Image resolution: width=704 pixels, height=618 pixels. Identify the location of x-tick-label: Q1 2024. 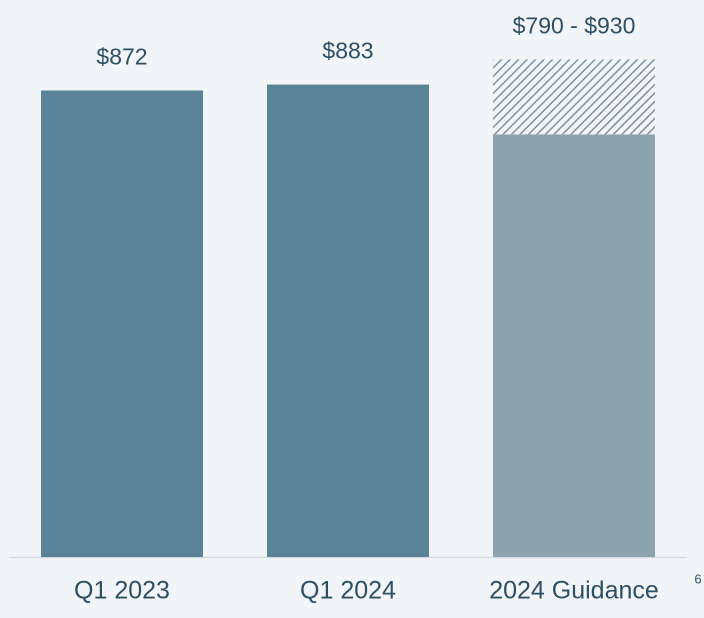
(348, 591).